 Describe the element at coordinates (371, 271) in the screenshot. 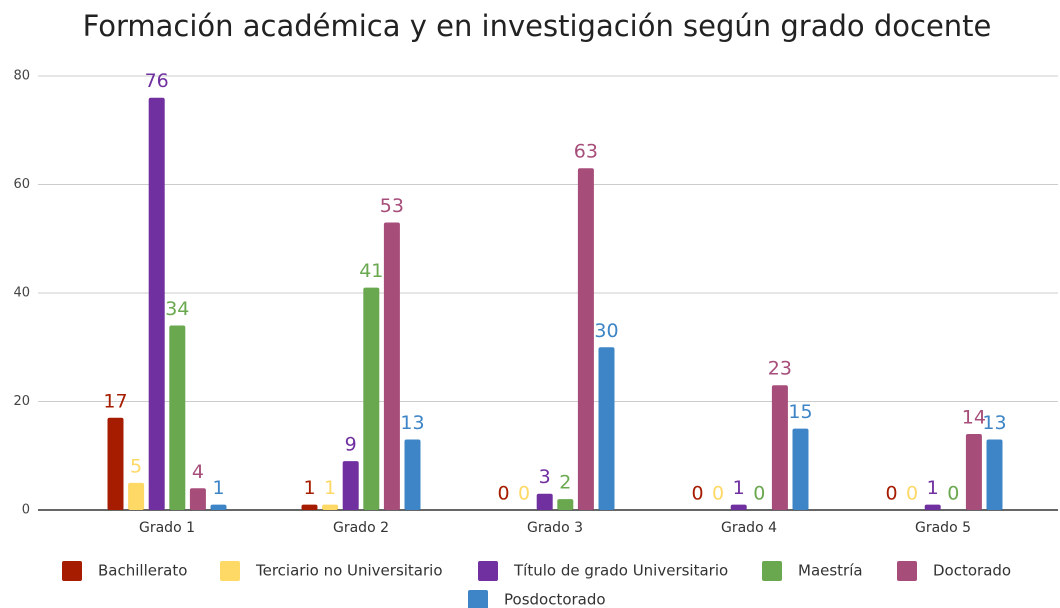

I see `data-label: 41` at that location.